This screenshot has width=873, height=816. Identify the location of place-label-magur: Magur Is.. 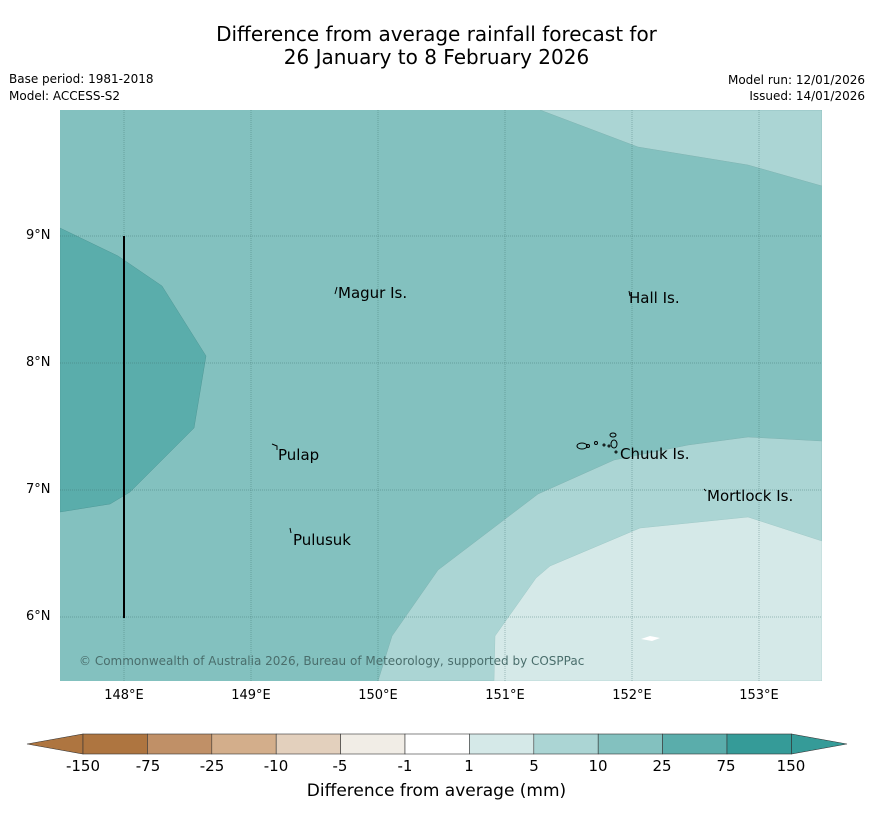
(373, 293).